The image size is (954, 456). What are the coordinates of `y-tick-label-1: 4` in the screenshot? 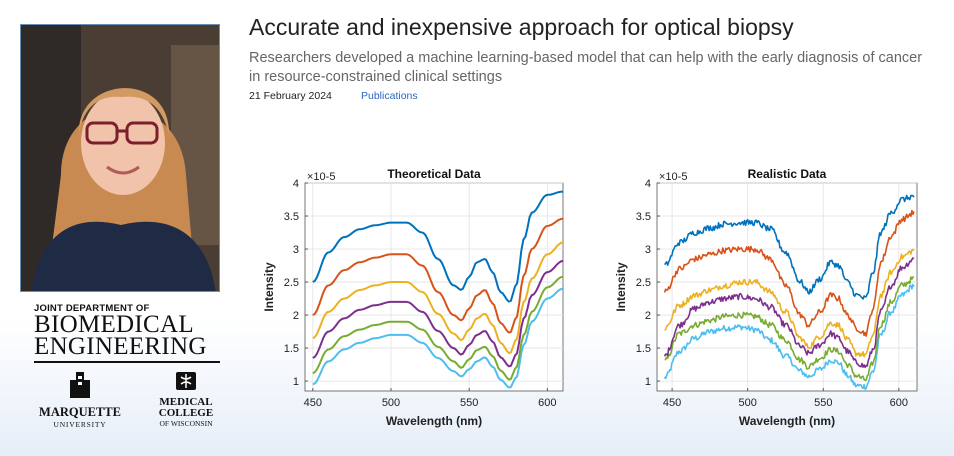 It's located at (648, 184).